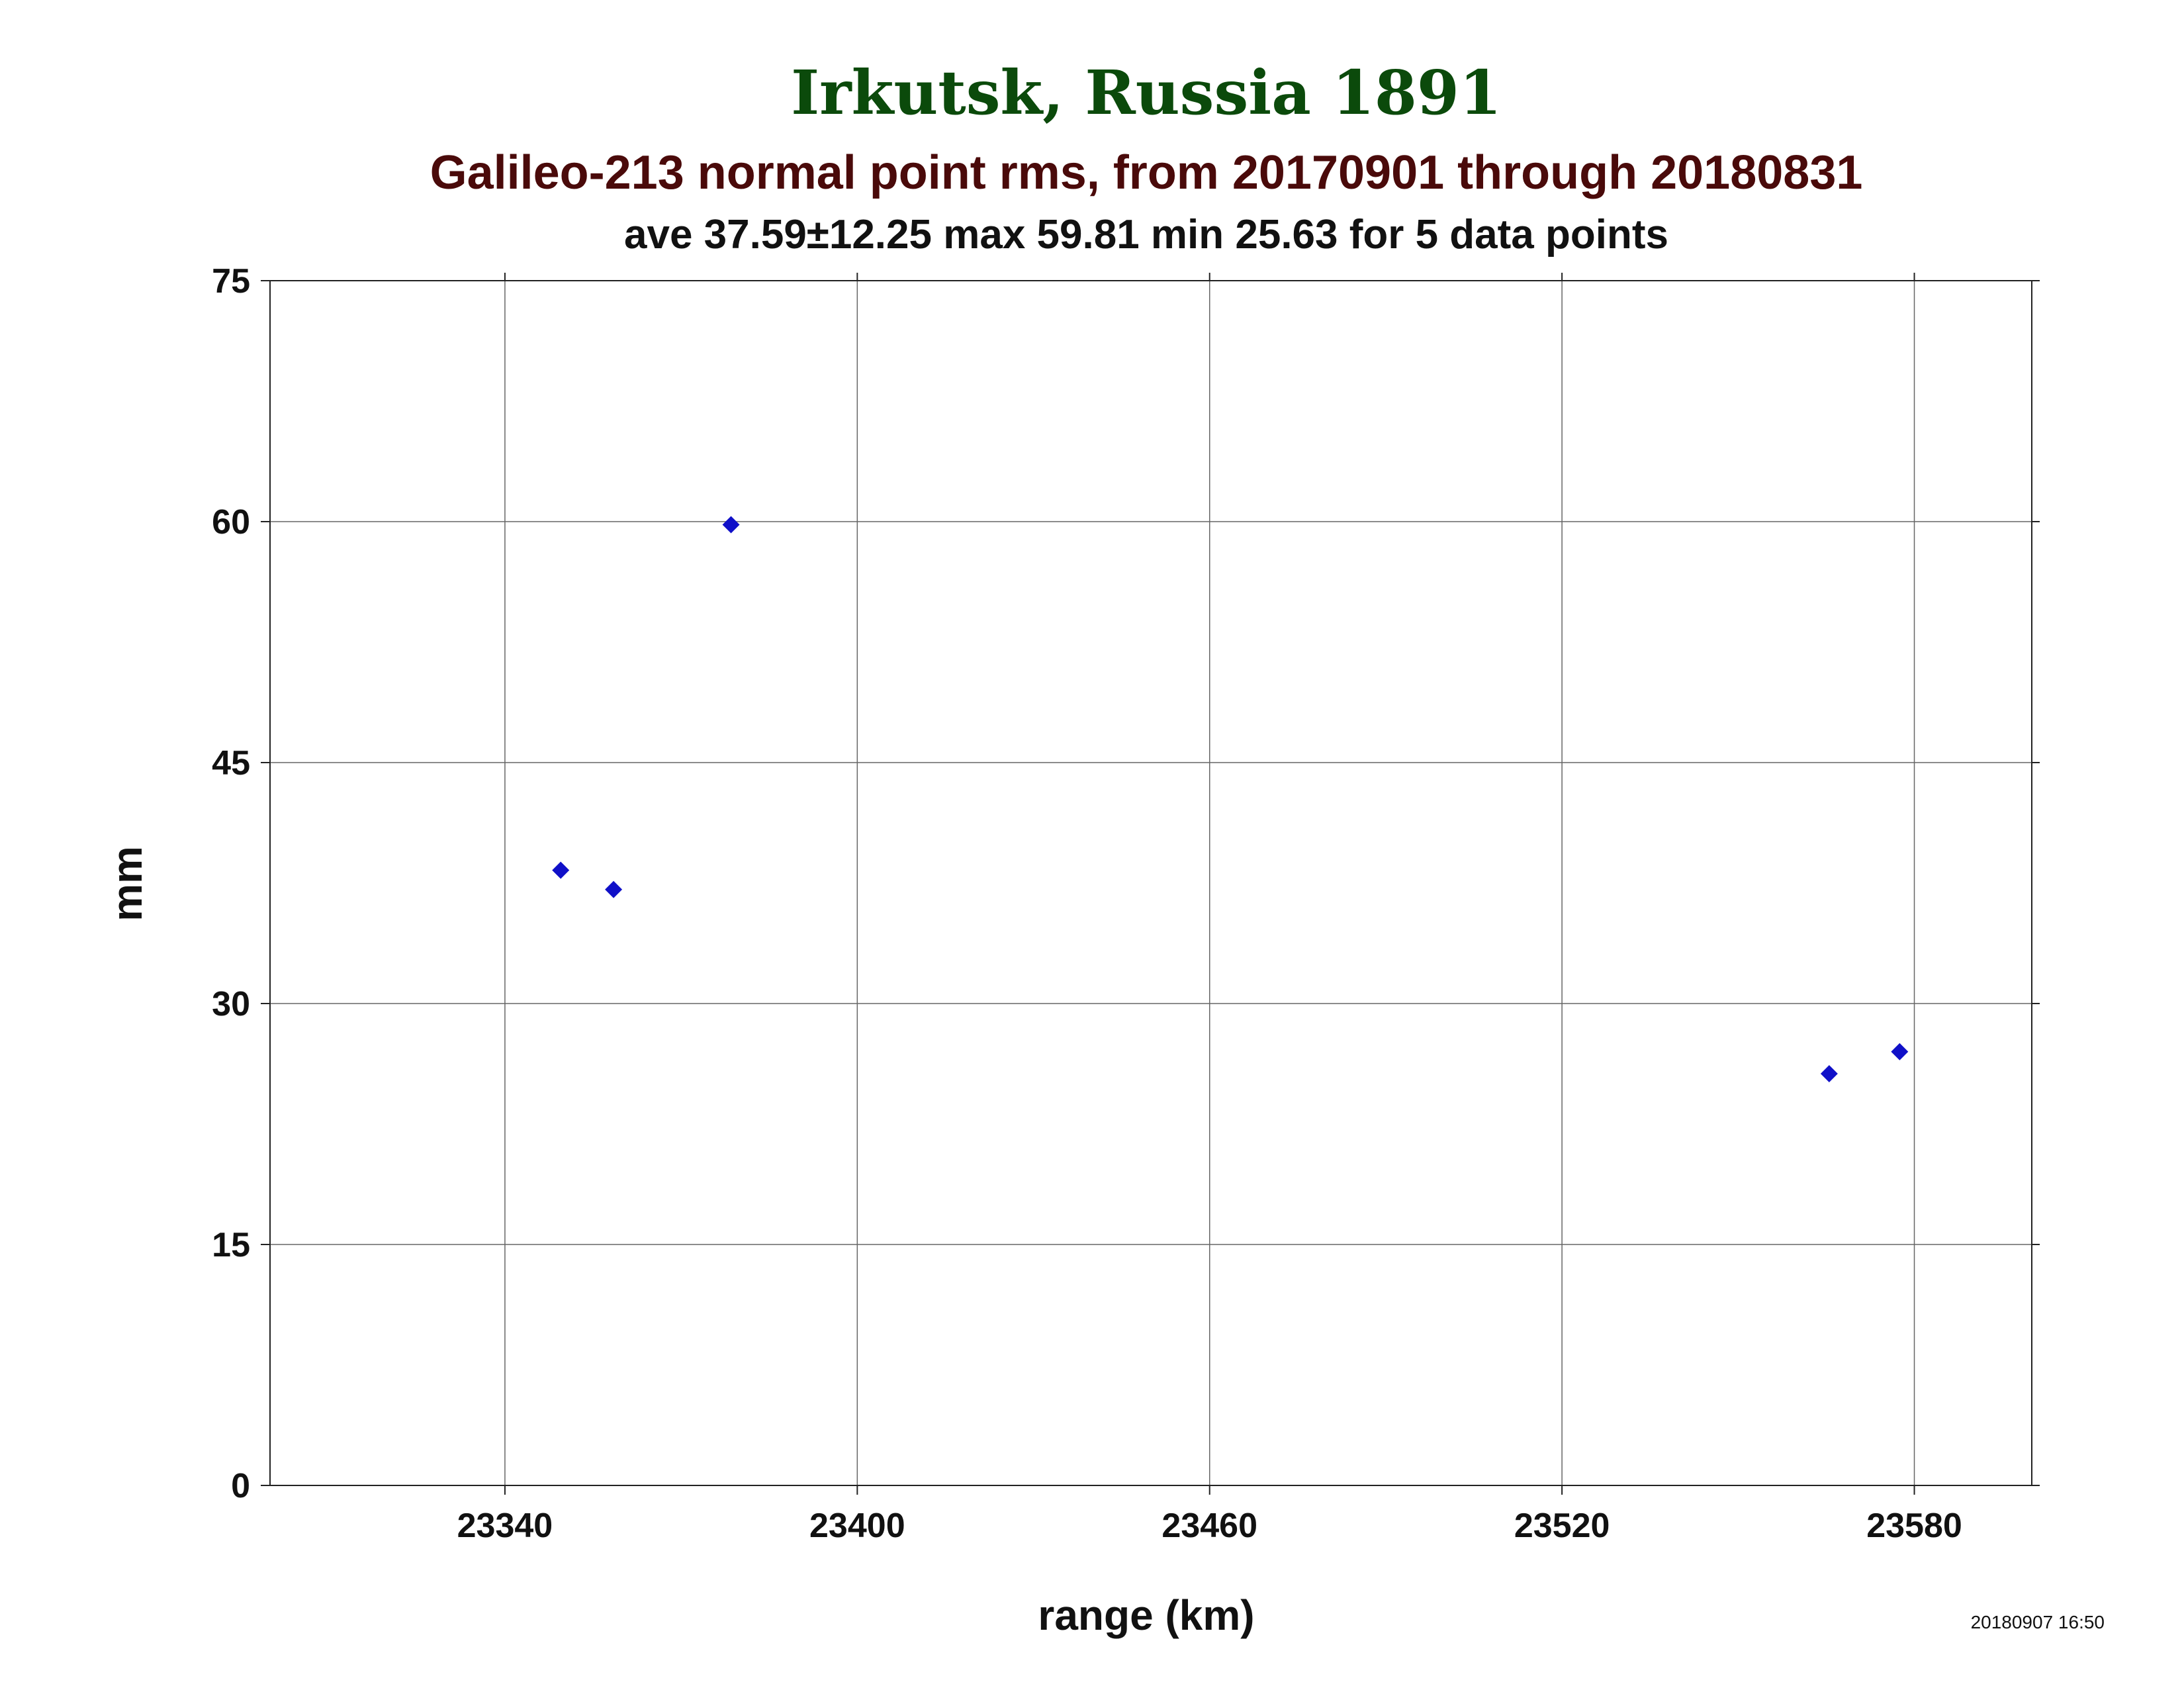 The height and width of the screenshot is (1688, 2184). What do you see at coordinates (231, 281) in the screenshot?
I see `y-tick-label: 75` at bounding box center [231, 281].